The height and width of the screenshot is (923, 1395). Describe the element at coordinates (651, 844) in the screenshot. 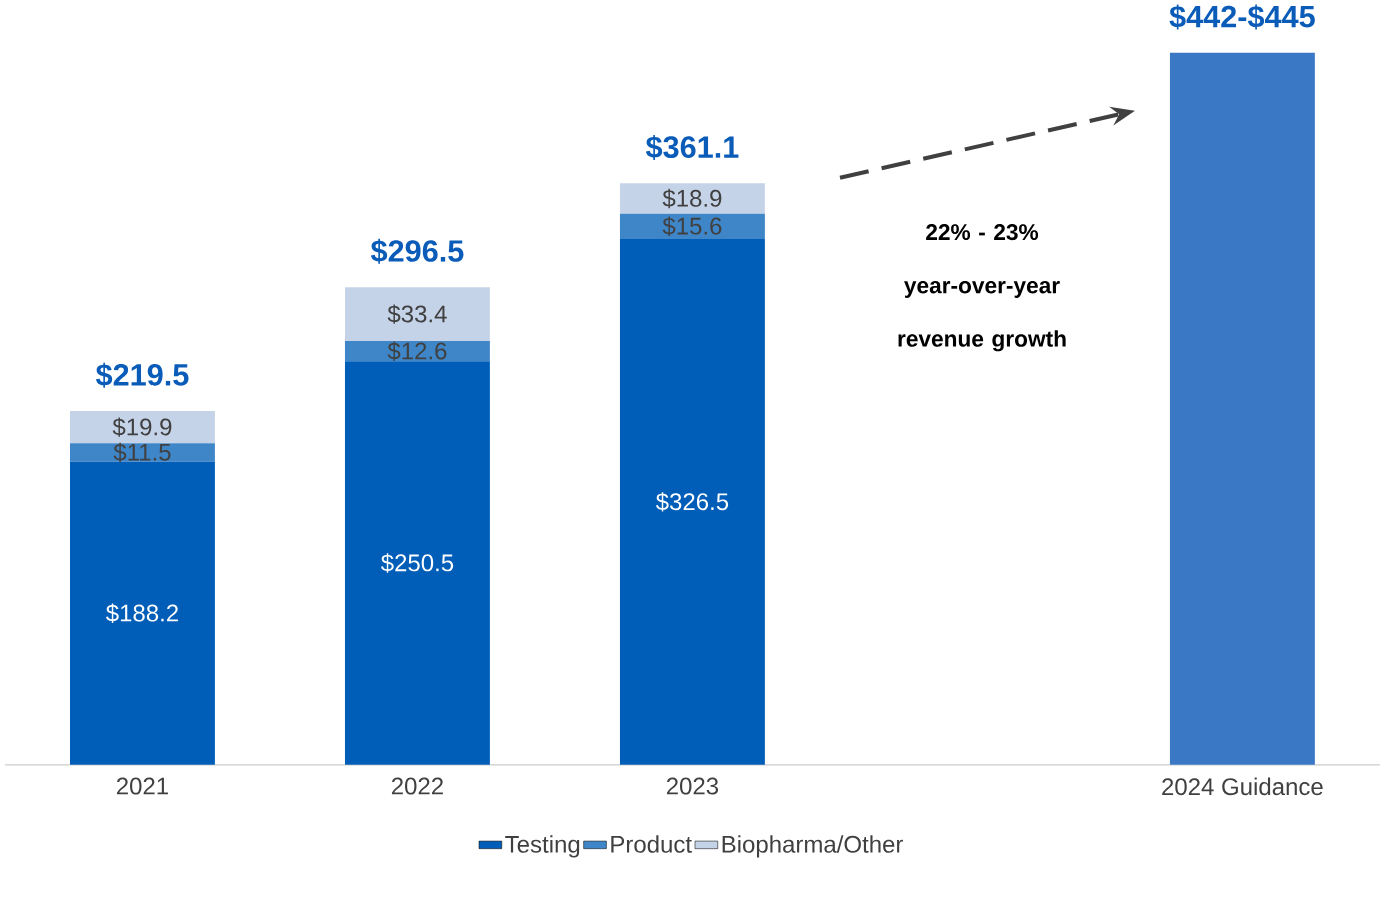

I see `legend-label: Product` at that location.